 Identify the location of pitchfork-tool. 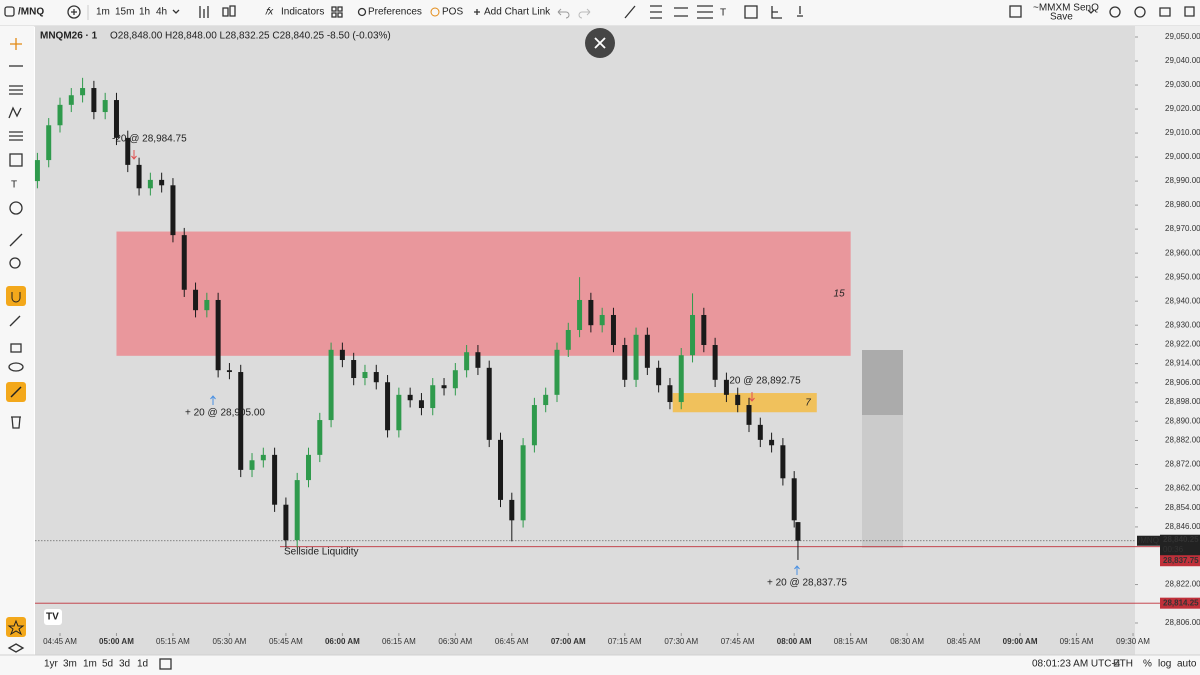
(705, 12).